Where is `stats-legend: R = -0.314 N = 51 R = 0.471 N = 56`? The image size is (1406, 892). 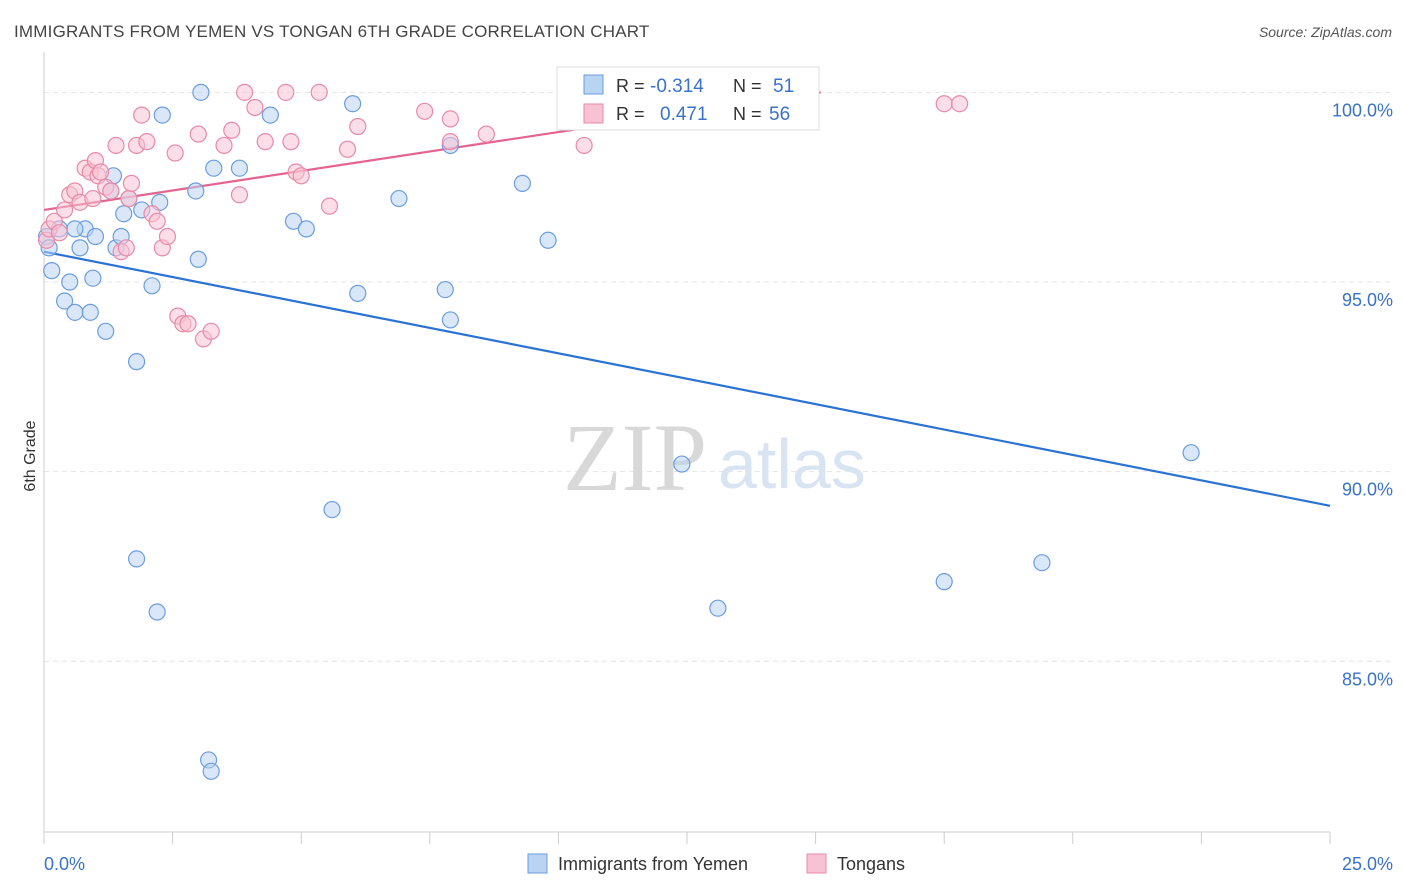
stats-legend: R = -0.314 N = 51 R = 0.471 N = 56 is located at coordinates (688, 98).